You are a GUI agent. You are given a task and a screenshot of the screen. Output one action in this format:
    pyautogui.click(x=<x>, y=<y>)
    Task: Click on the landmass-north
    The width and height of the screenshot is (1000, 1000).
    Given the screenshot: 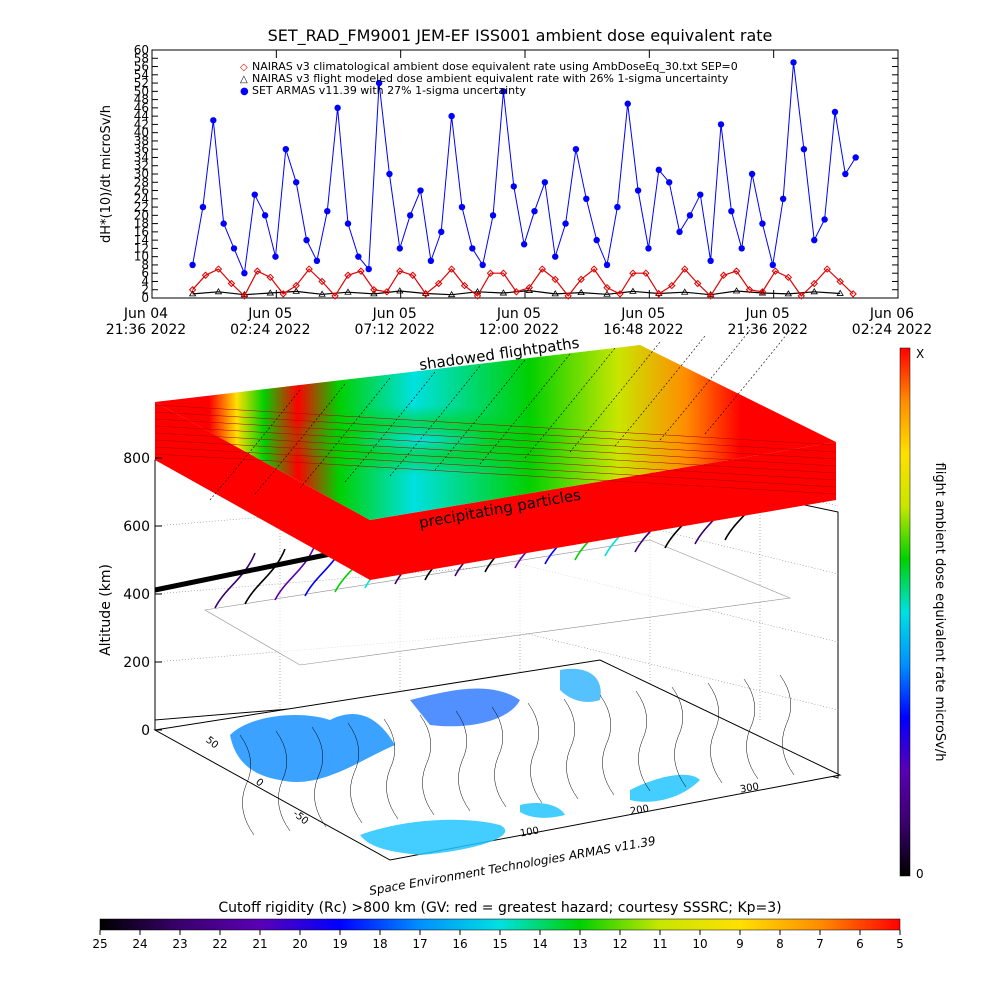 What is the action you would take?
    pyautogui.click(x=465, y=707)
    